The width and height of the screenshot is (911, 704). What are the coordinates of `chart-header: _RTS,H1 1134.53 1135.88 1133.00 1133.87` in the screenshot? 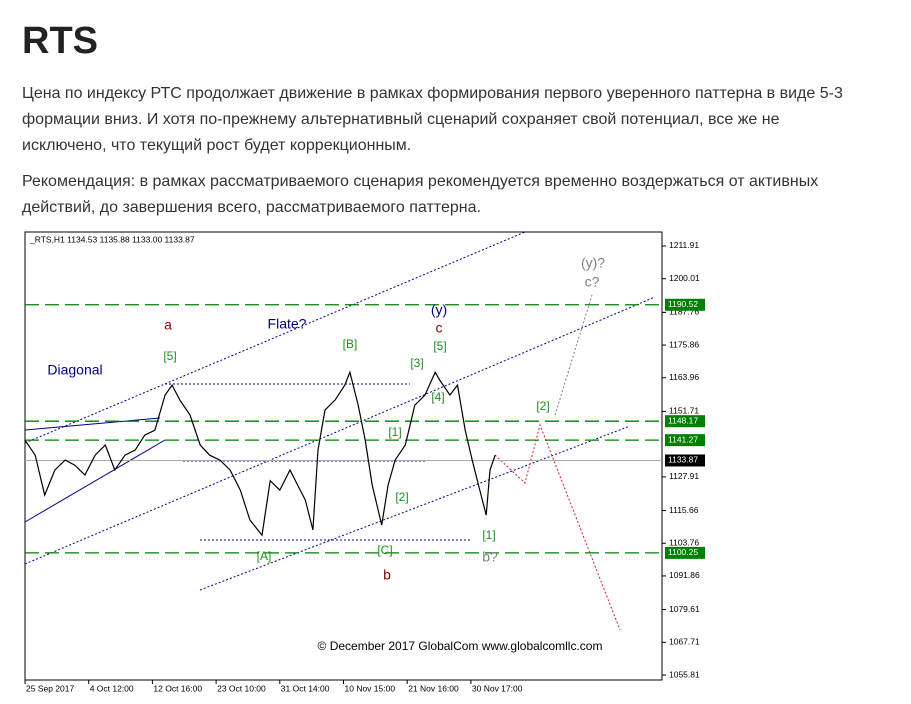 It's located at (112, 239).